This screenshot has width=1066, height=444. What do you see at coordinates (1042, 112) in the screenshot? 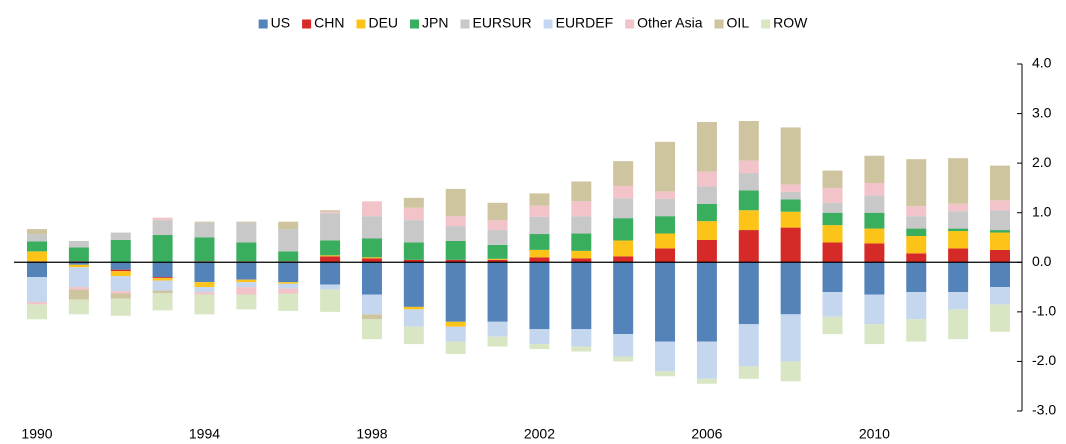
I see `y-tick-label: 3.0` at bounding box center [1042, 112].